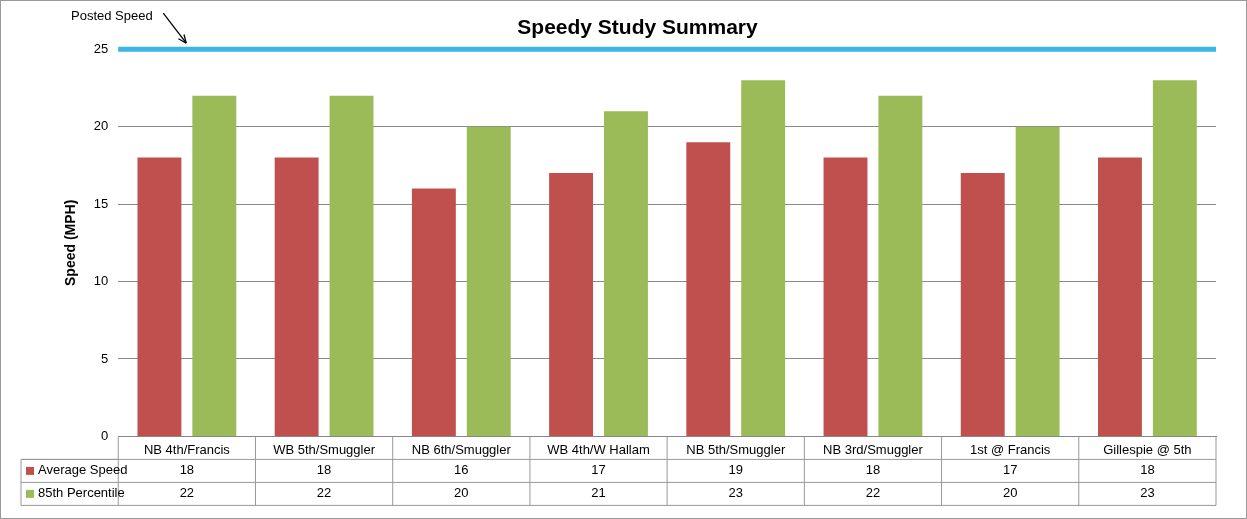 This screenshot has width=1247, height=519. What do you see at coordinates (736, 449) in the screenshot?
I see `x-tick-label: NB 5th/Smuggler` at bounding box center [736, 449].